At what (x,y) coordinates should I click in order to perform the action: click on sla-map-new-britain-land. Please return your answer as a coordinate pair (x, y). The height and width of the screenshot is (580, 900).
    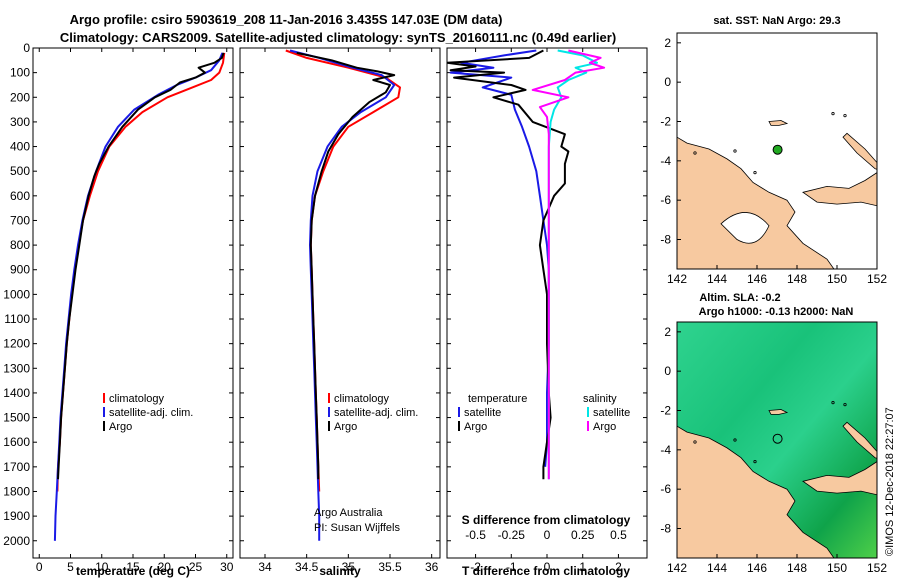
    Looking at the image, I should click on (839, 478).